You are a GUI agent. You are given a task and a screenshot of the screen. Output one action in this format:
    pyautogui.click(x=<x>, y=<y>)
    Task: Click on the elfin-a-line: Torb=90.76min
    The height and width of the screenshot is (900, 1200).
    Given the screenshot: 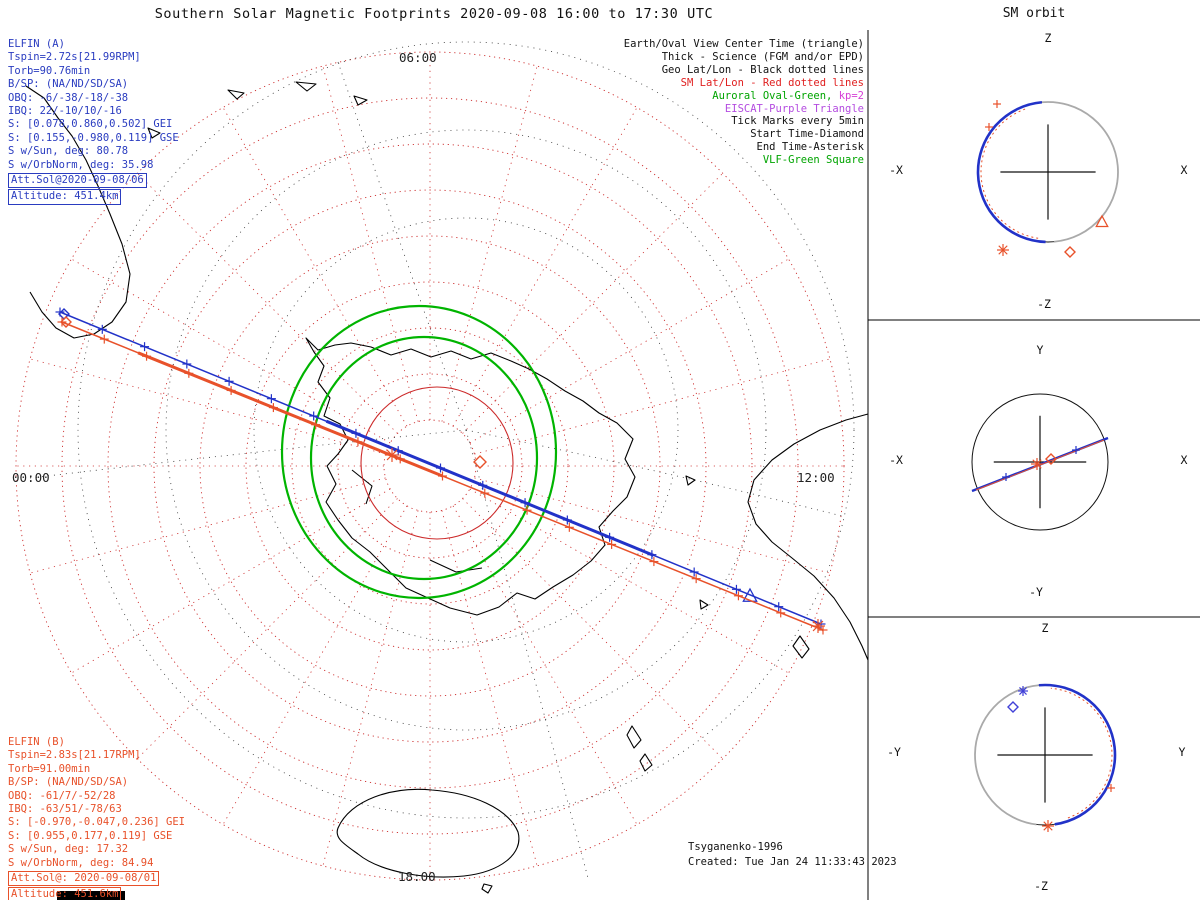 What is the action you would take?
    pyautogui.click(x=49, y=70)
    